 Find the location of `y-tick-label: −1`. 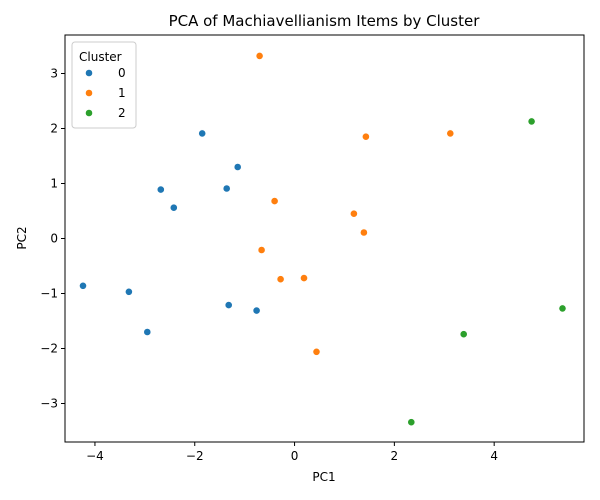

y-tick-label: −1 is located at coordinates (49, 294).